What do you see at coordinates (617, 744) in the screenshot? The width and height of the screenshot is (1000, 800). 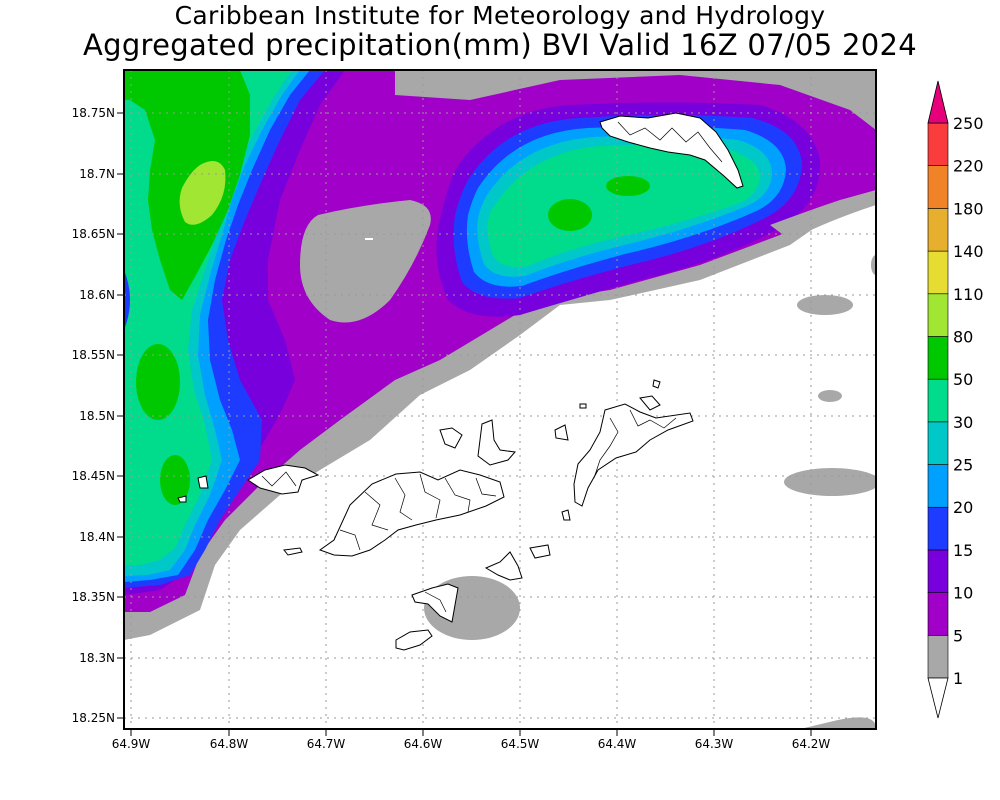 I see `lon-tick-label: 64.4W` at bounding box center [617, 744].